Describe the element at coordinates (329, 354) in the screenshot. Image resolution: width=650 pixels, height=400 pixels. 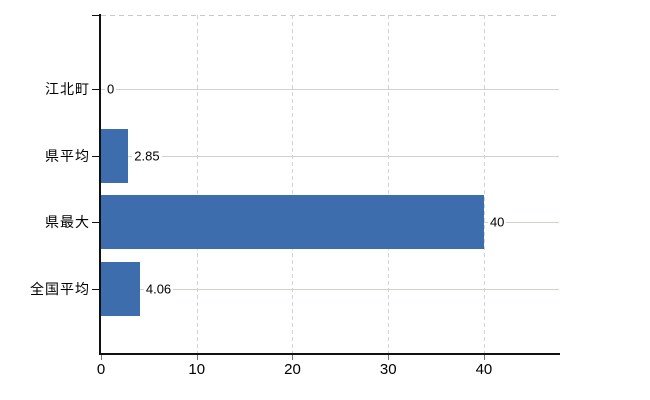
I see `x-axis-line` at that location.